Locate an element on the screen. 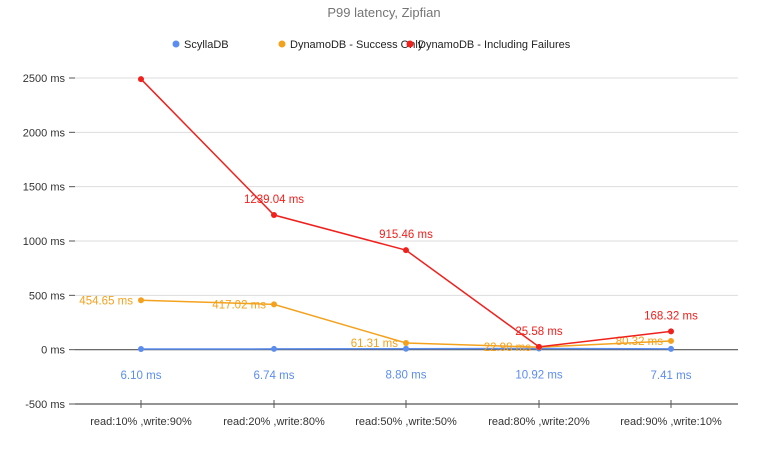 This screenshot has height=453, width=768. x-tick-label: read:80% ,write:20% is located at coordinates (539, 422).